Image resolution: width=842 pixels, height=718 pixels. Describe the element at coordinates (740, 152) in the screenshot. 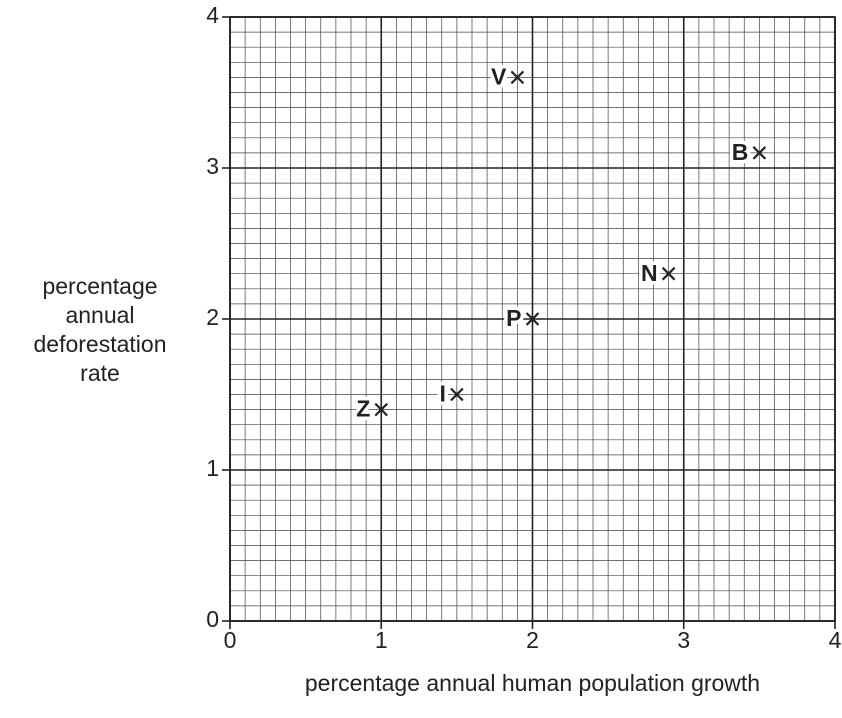

I see `point-label: B` at that location.